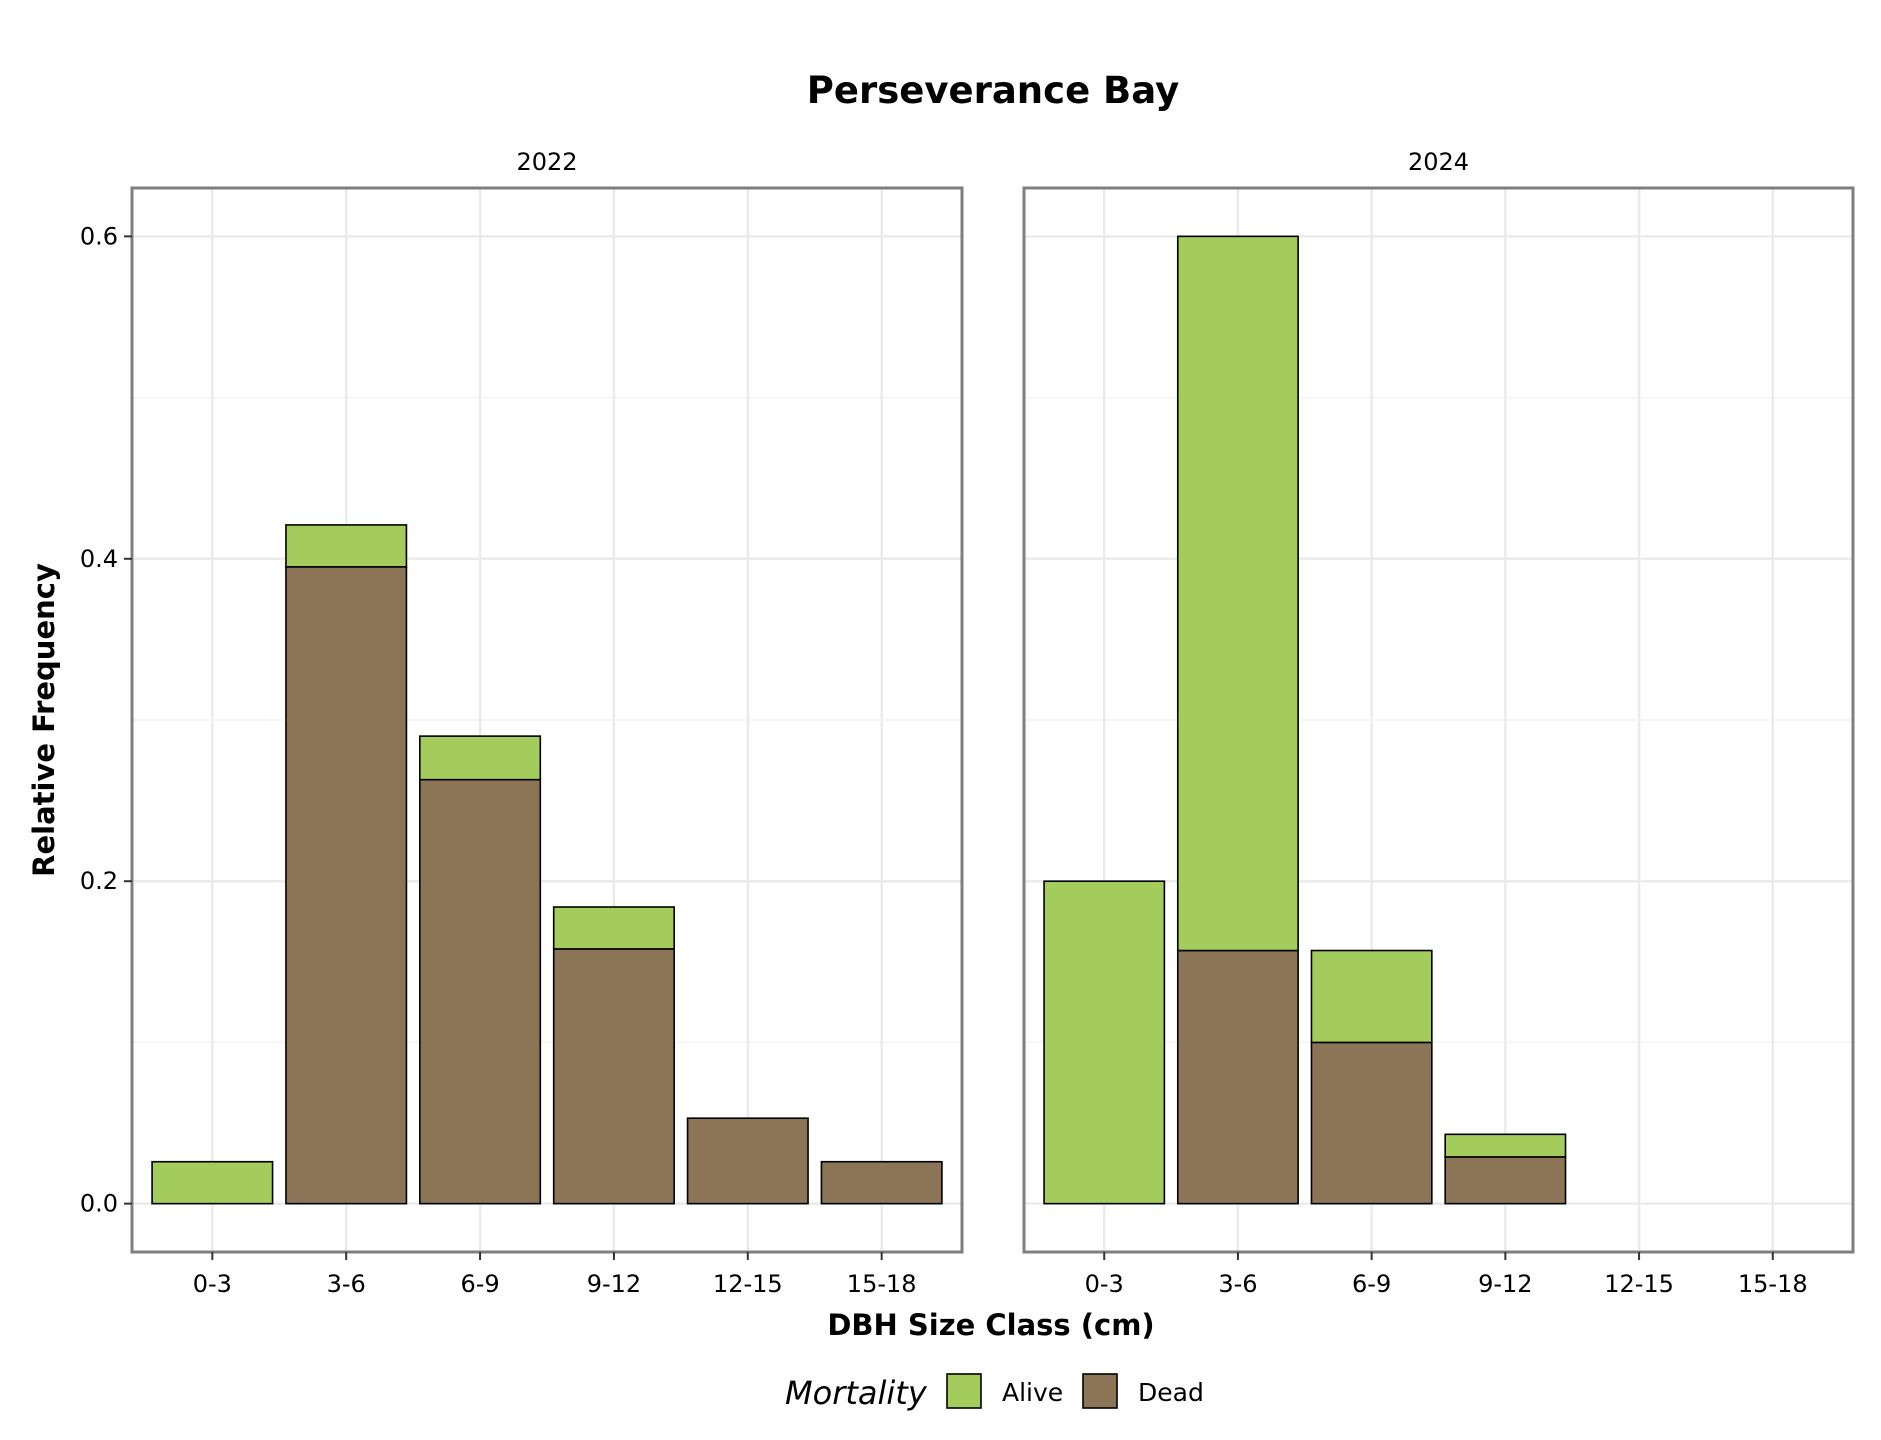  What do you see at coordinates (99, 881) in the screenshot?
I see `y-tick-label: 0.2` at bounding box center [99, 881].